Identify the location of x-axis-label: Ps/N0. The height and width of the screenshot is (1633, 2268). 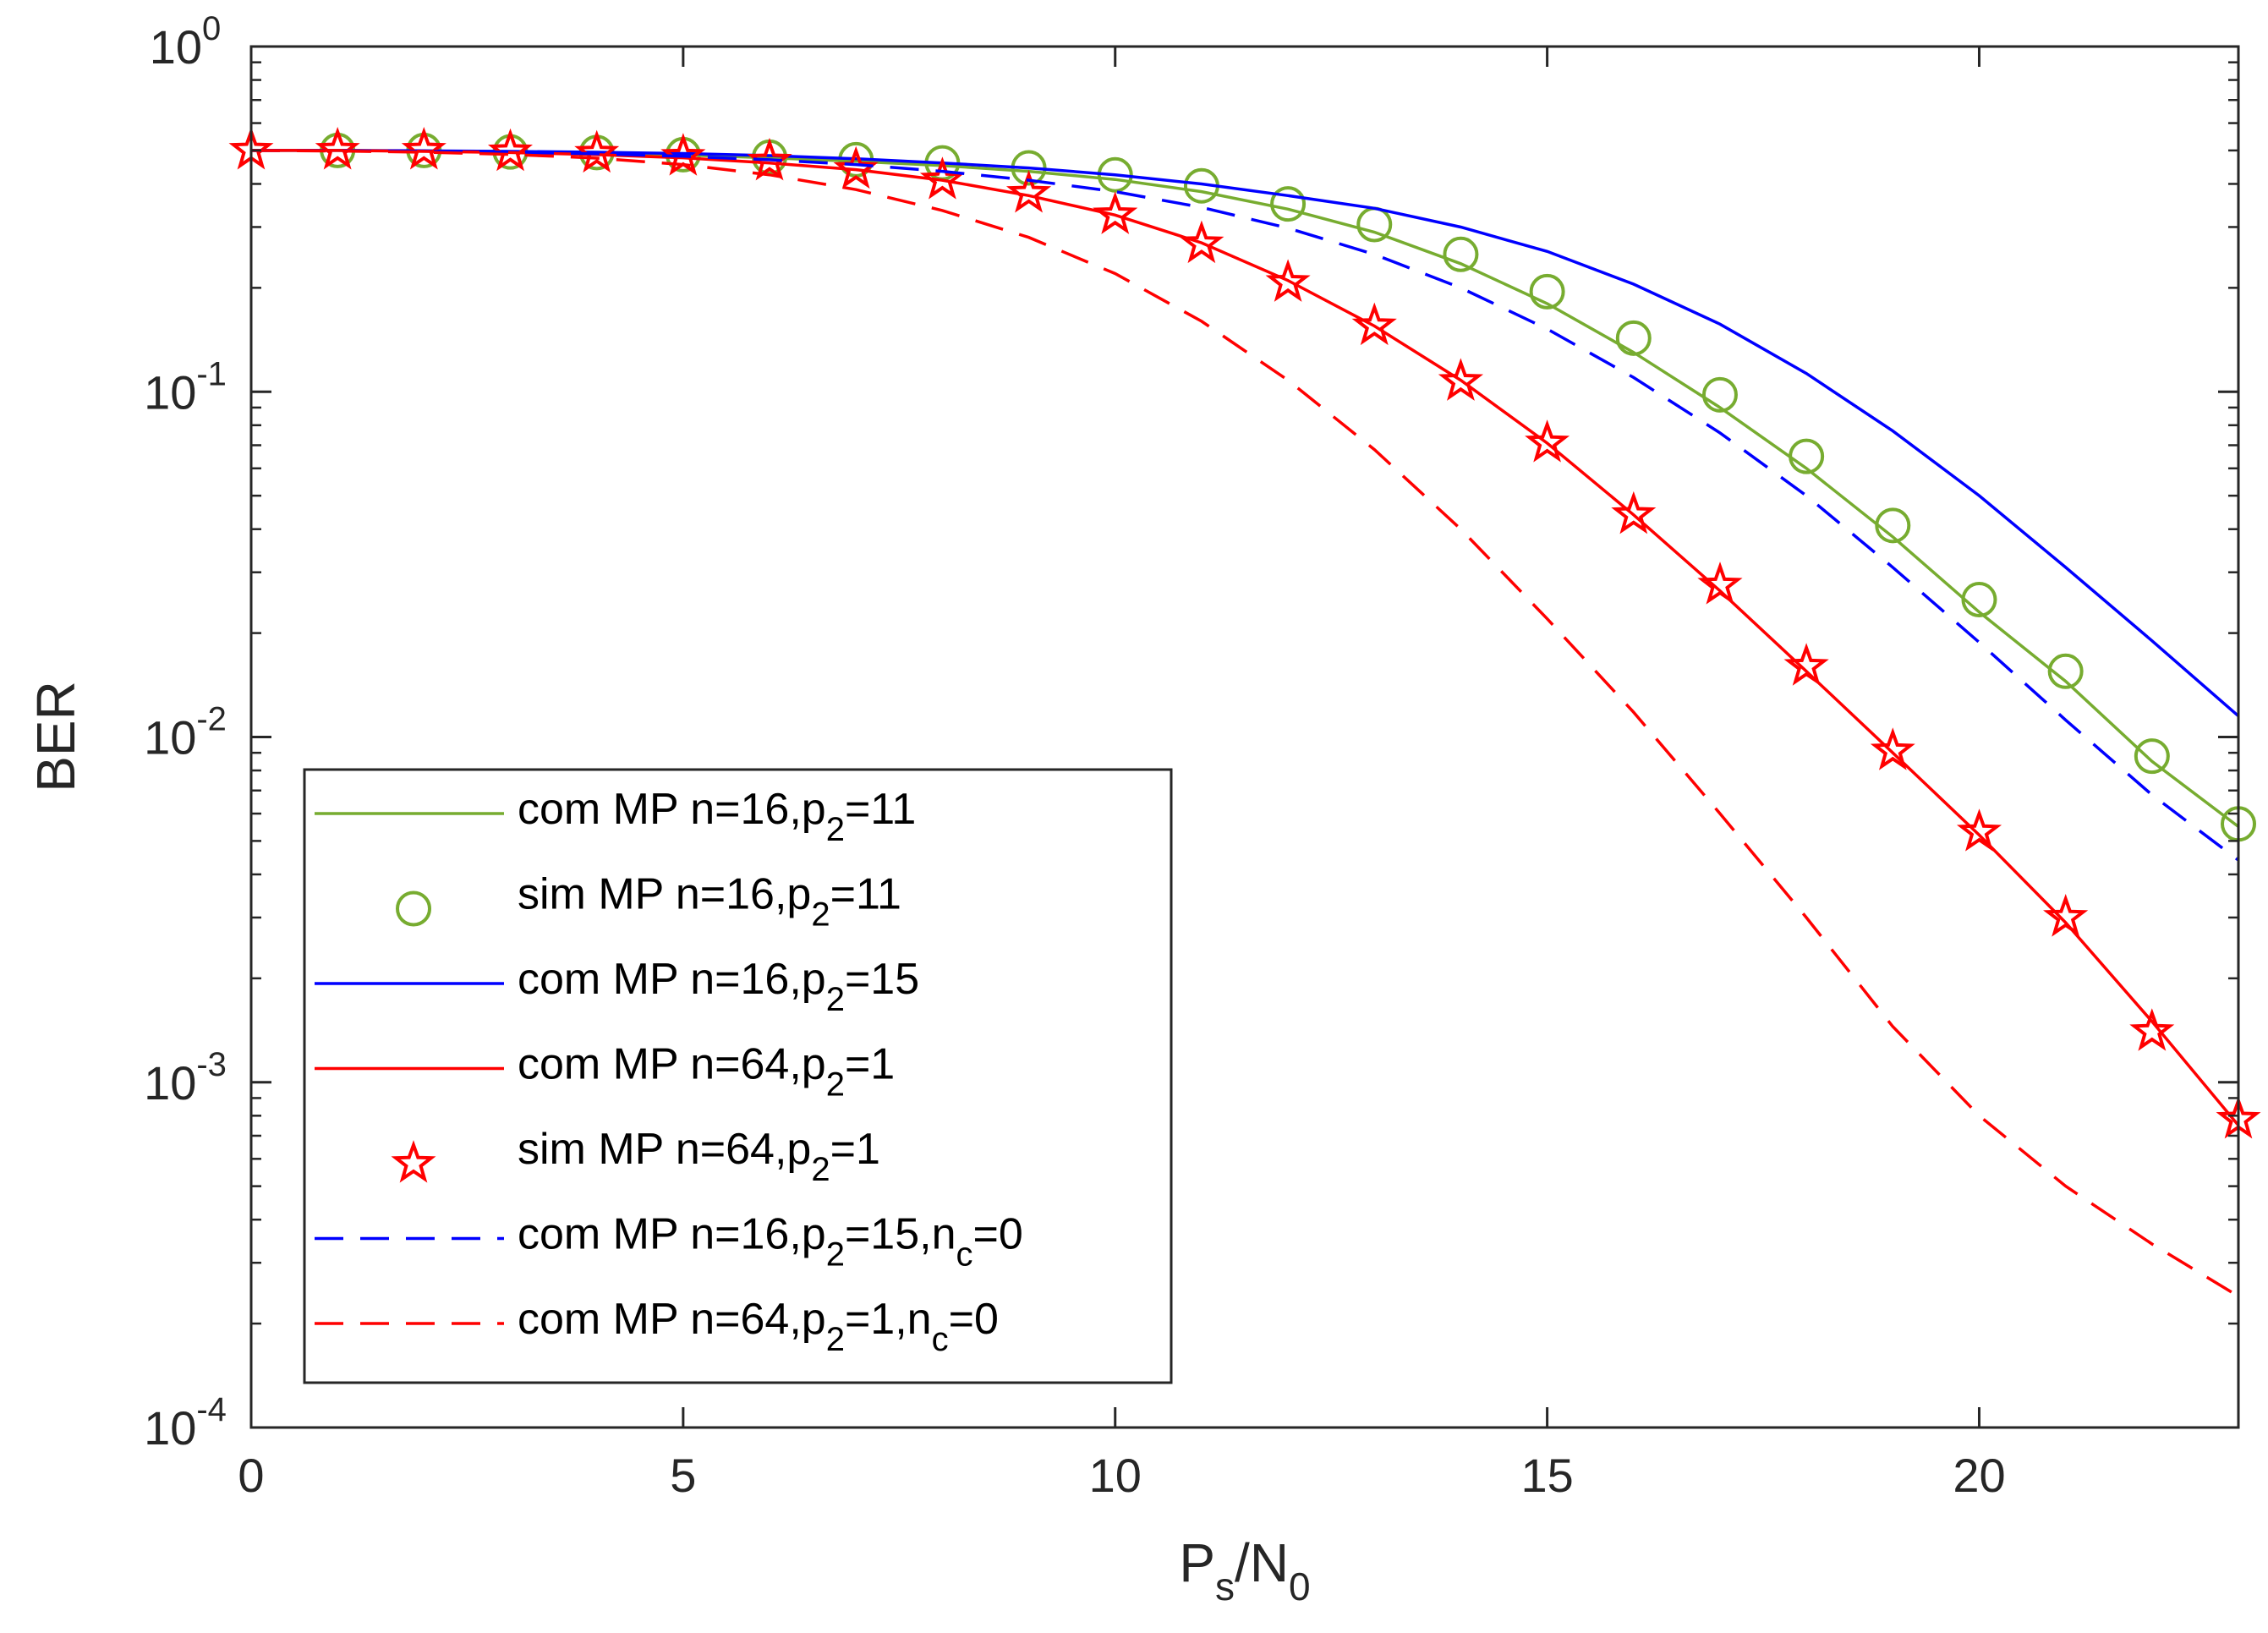
(1244, 1570).